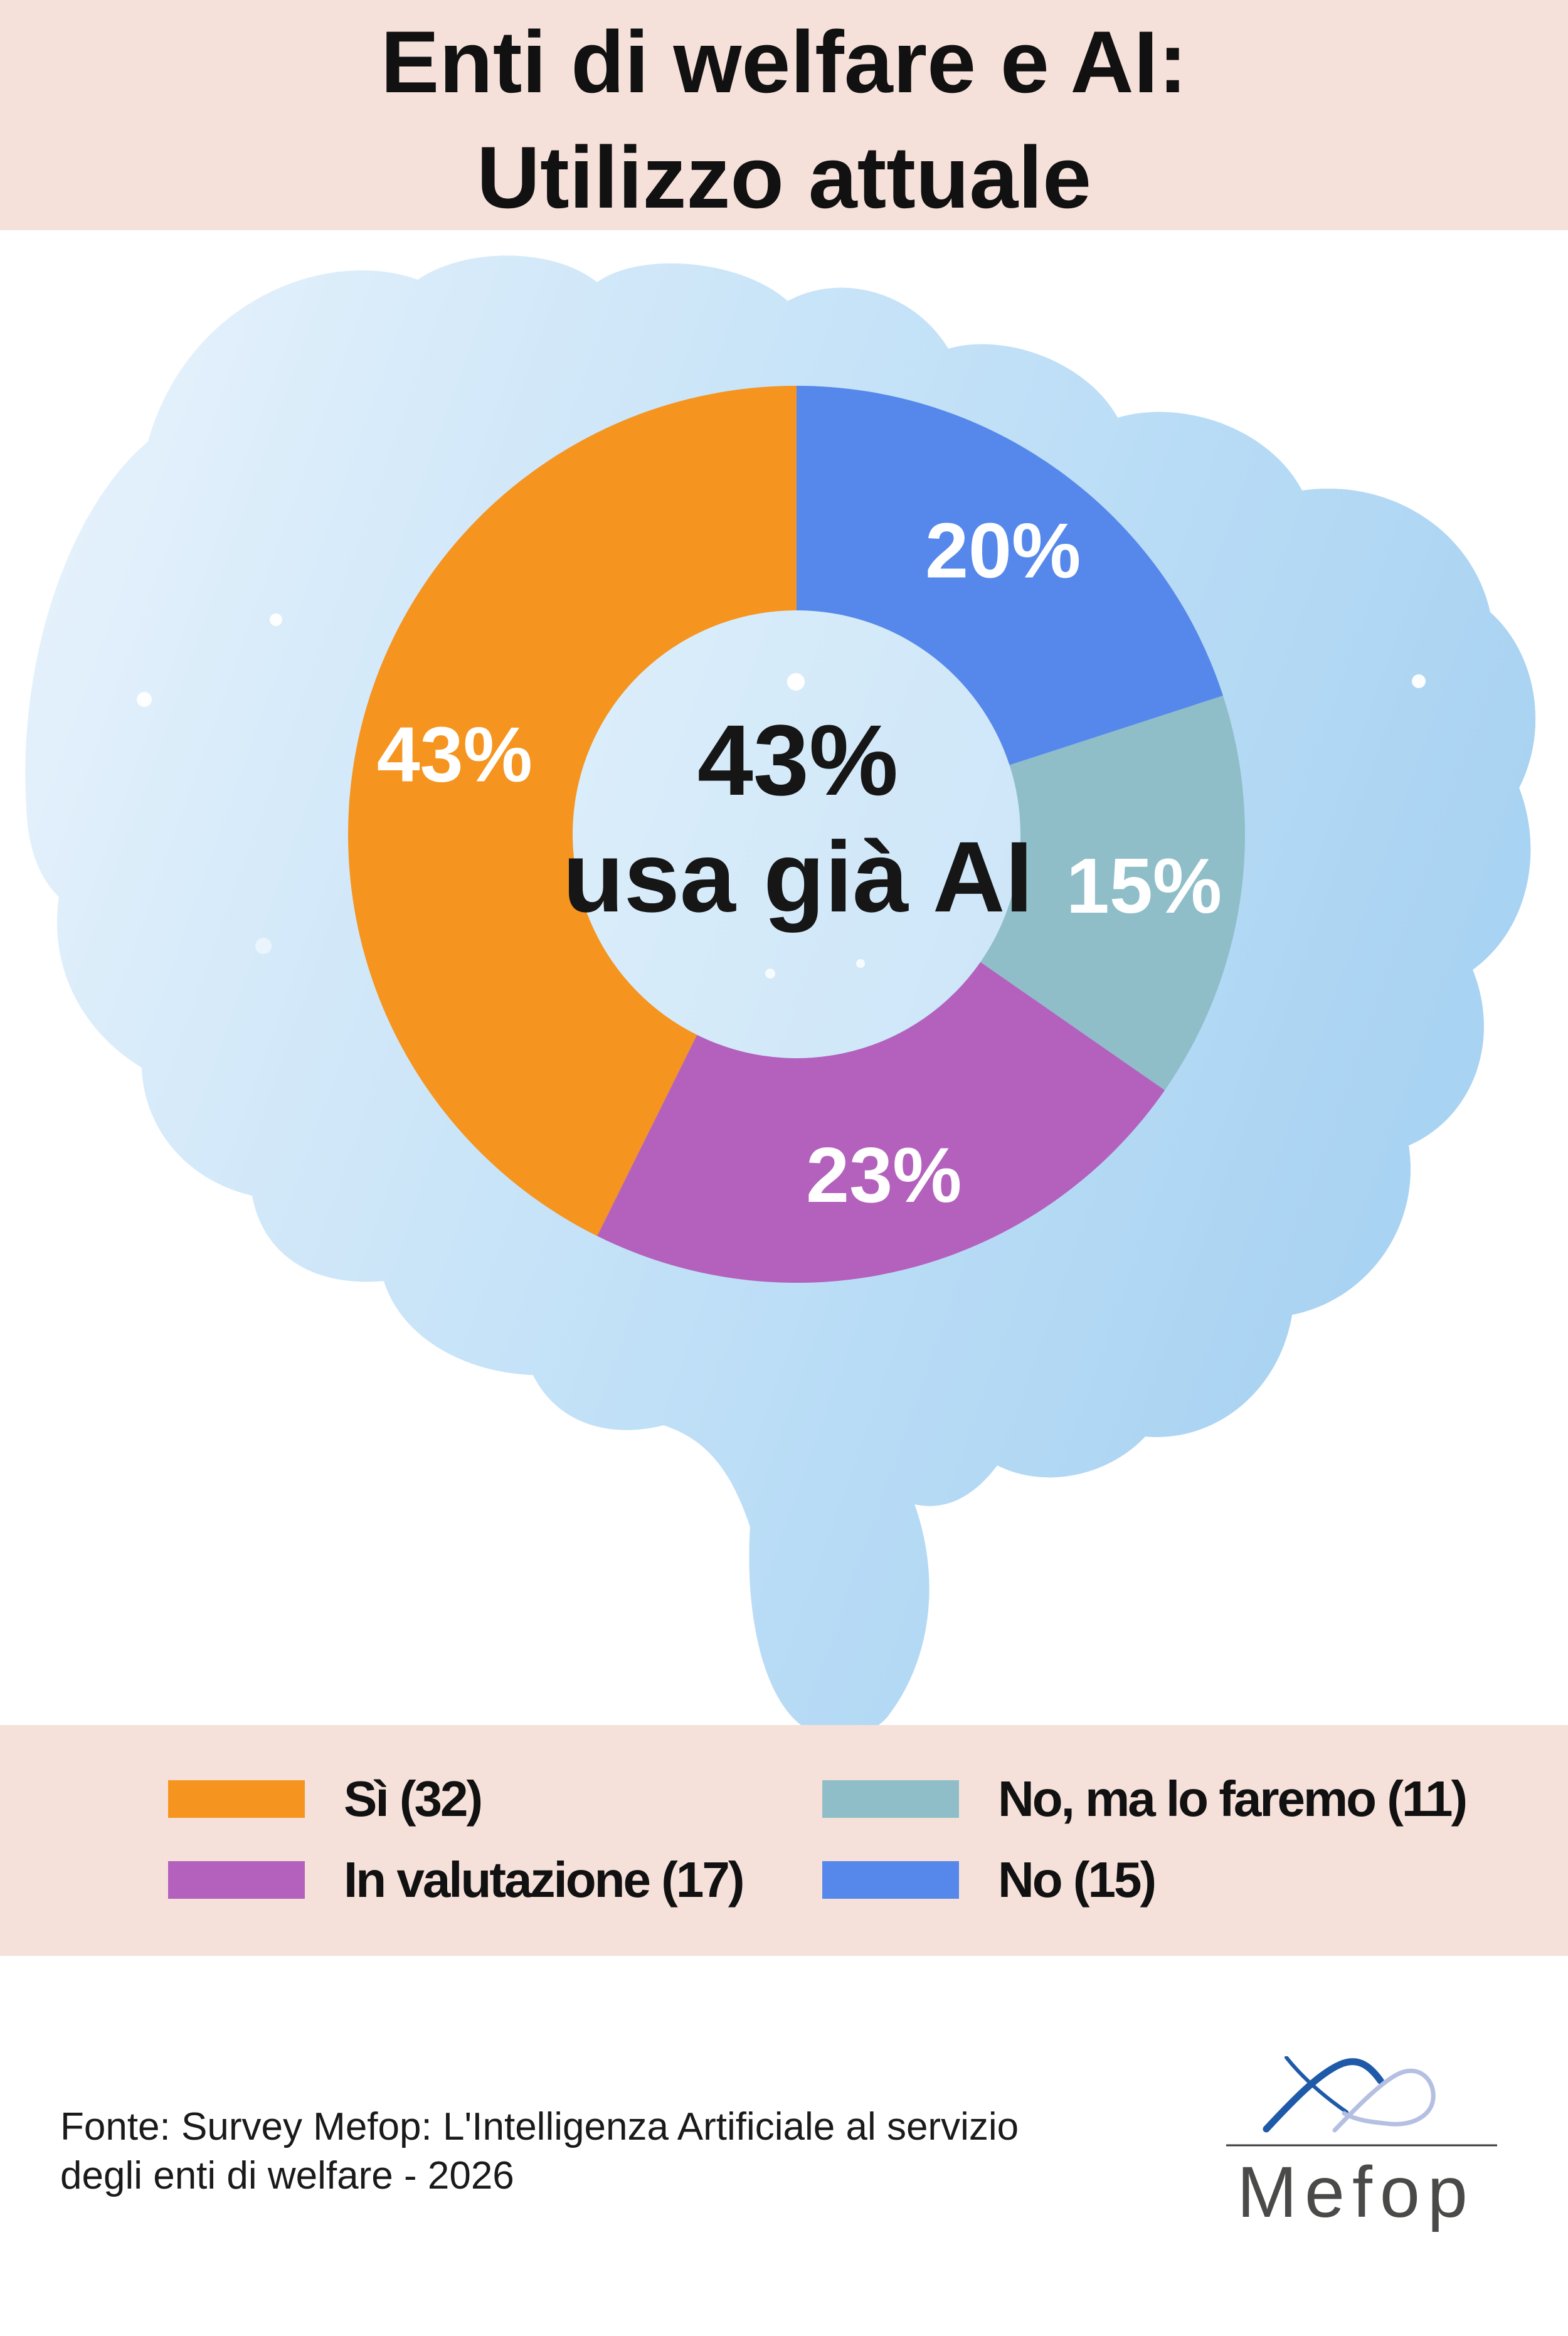  What do you see at coordinates (413, 1799) in the screenshot?
I see `legend-label-si: Sì (32)` at bounding box center [413, 1799].